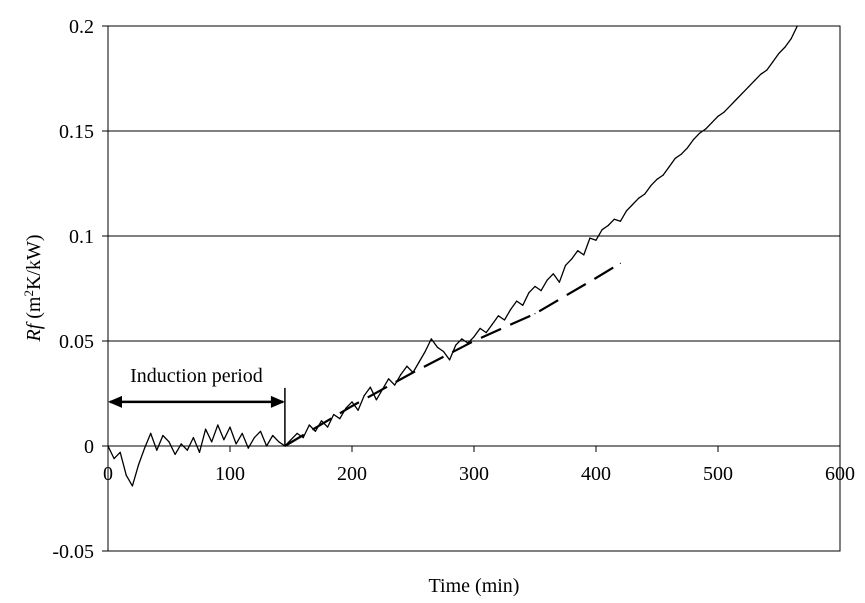 The width and height of the screenshot is (865, 603). Describe the element at coordinates (479, 465) in the screenshot. I see `x-axis: 0 100 200 300 400 500 600` at that location.